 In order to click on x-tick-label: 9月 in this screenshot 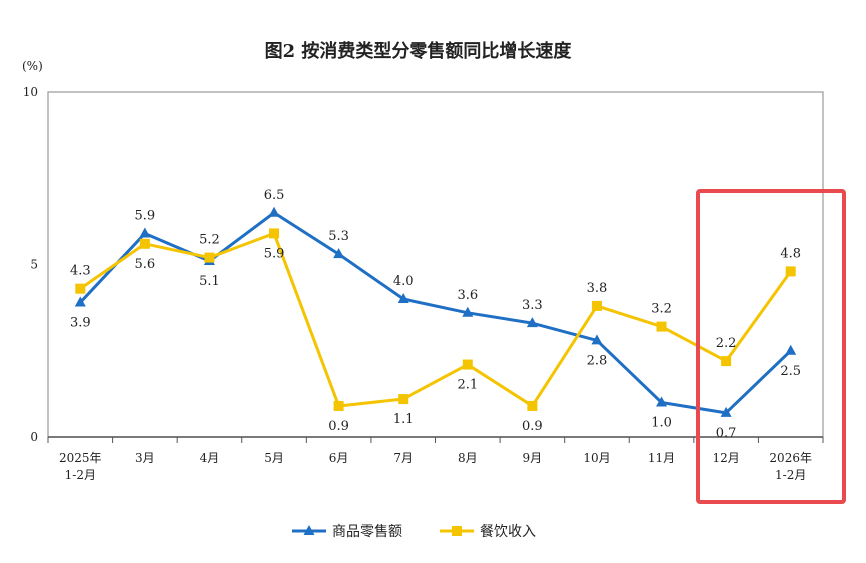, I will do `click(533, 458)`.